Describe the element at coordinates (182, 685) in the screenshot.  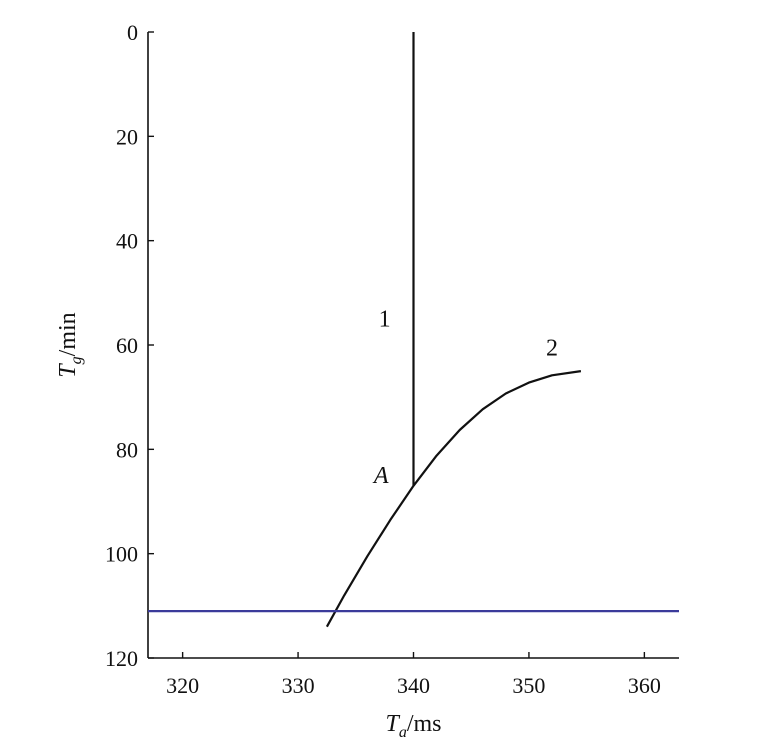
I see `x-tick-label: 320` at that location.